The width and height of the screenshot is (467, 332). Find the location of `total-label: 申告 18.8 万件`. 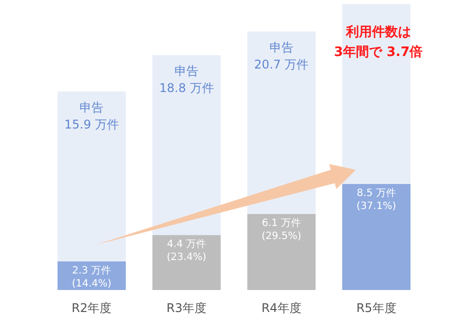

total-label: 申告 18.8 万件 is located at coordinates (186, 80).